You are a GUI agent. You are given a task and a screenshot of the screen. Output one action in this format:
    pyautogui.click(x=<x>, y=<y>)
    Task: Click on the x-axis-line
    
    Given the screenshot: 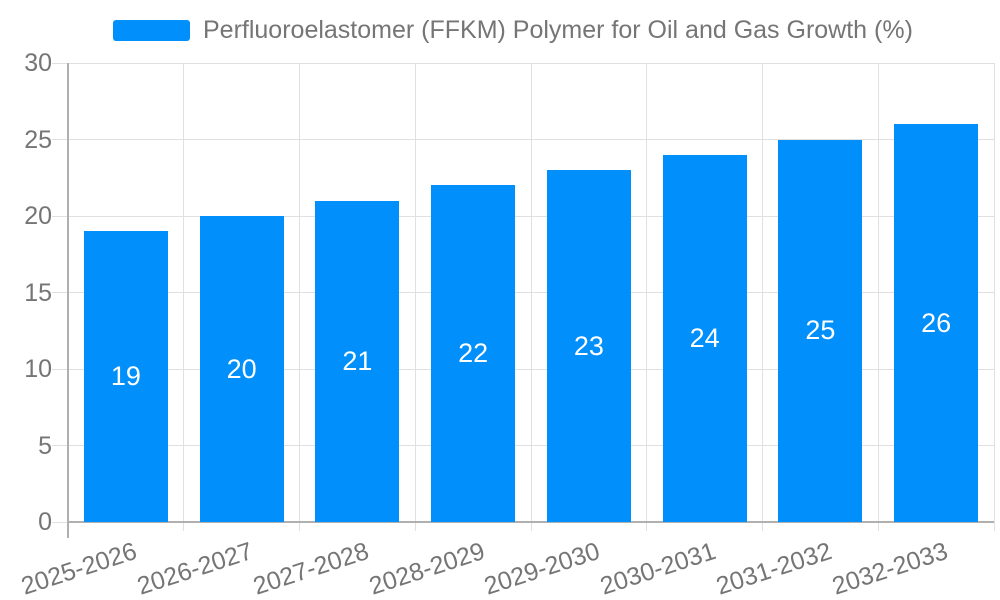 What is the action you would take?
    pyautogui.click(x=531, y=522)
    